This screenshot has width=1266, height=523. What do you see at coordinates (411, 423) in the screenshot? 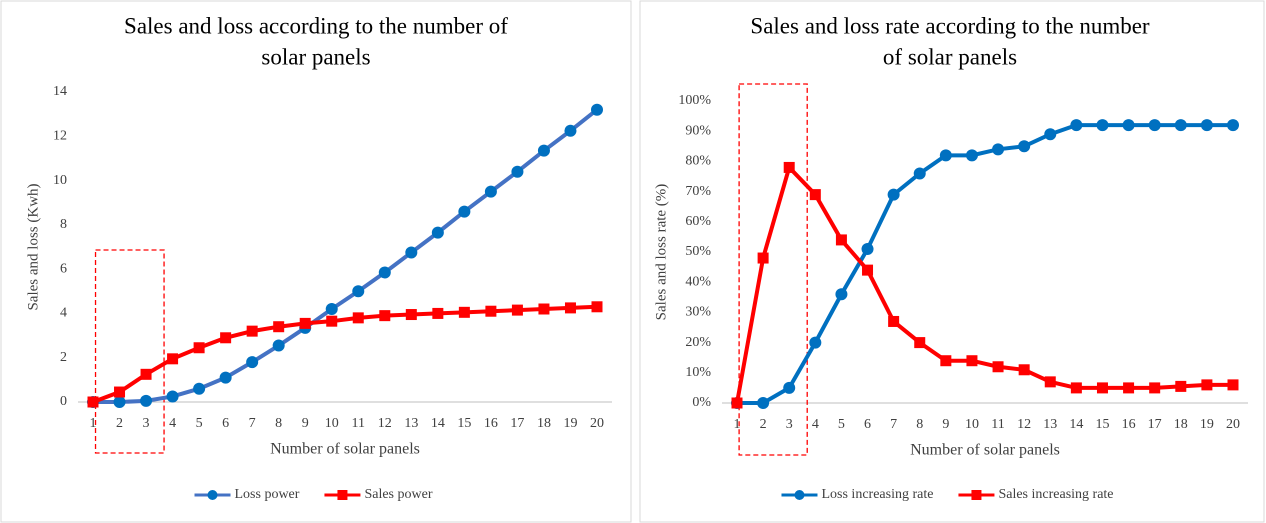
I see `x-tick-label: 13` at bounding box center [411, 423].